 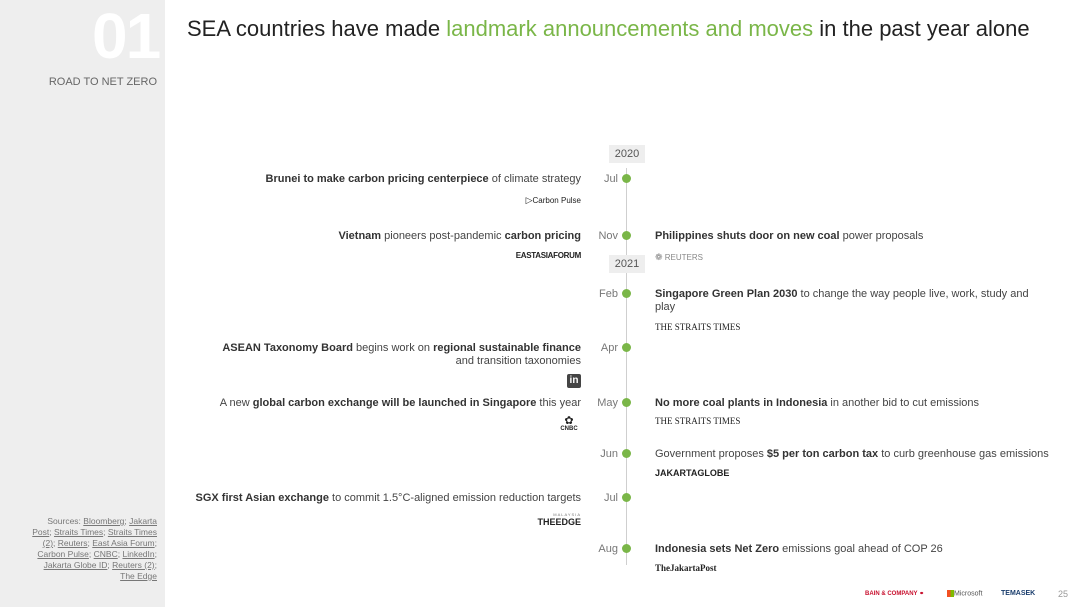 I want to click on source-link: LinkedIn, so click(x=138, y=554).